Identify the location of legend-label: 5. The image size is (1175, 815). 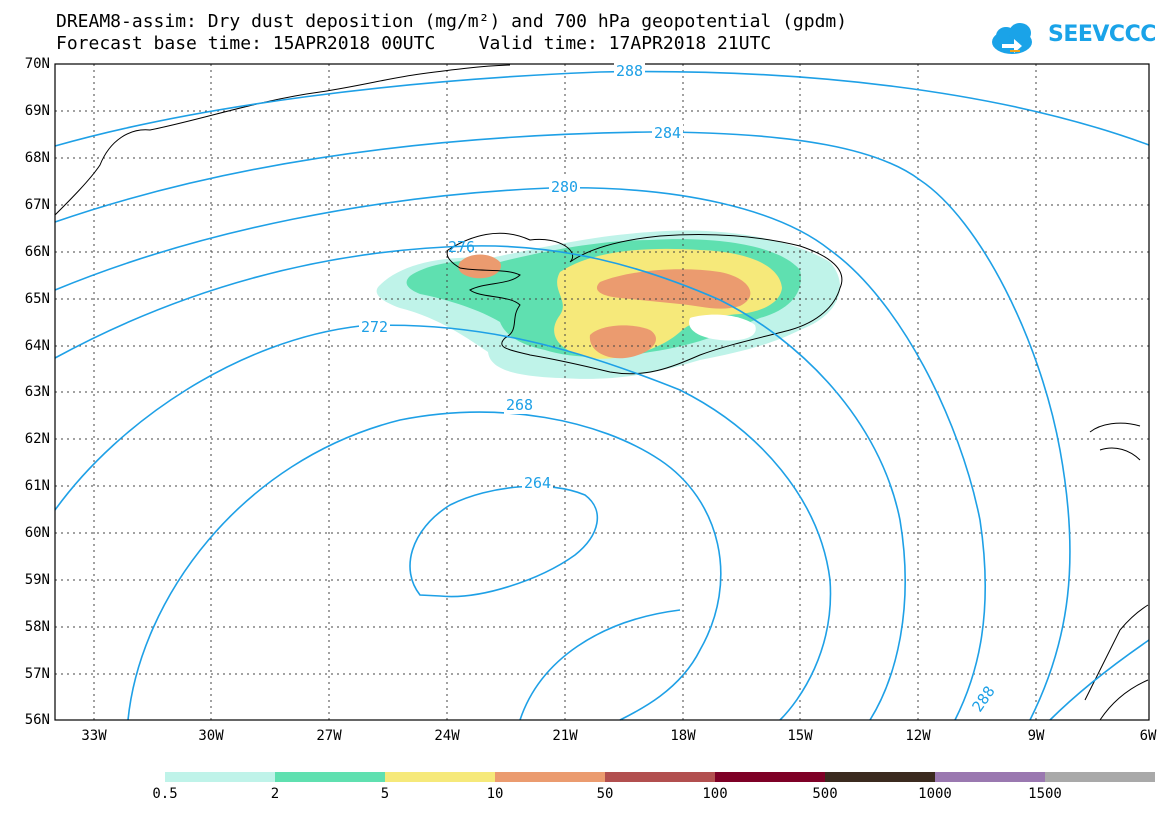
(385, 794).